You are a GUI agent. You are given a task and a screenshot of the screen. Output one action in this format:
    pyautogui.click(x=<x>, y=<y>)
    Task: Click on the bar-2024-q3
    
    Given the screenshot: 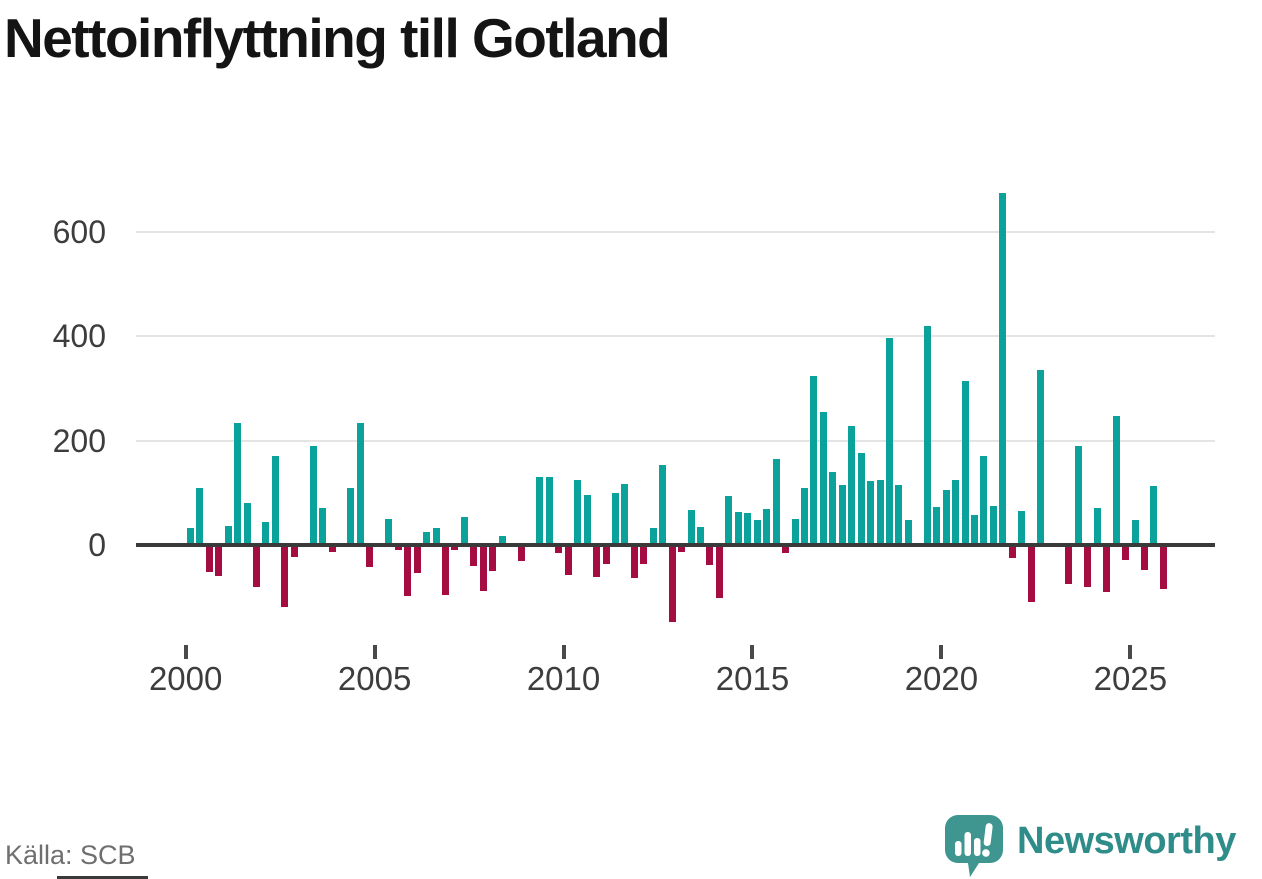 What is the action you would take?
    pyautogui.click(x=1116, y=480)
    